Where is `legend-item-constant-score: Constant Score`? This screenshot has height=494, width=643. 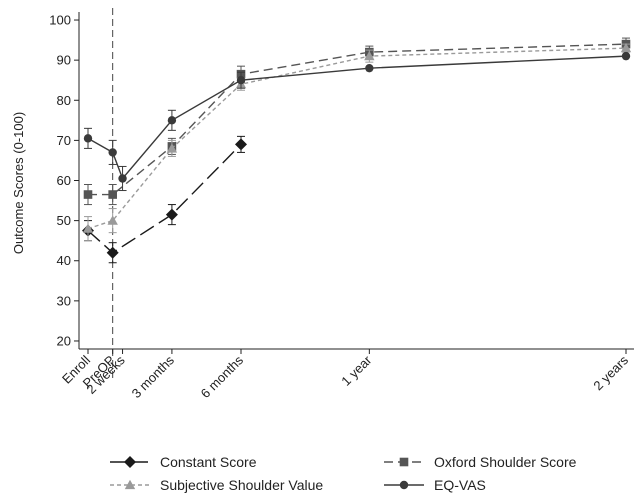
legend-item-constant-score: Constant Score is located at coordinates (183, 462).